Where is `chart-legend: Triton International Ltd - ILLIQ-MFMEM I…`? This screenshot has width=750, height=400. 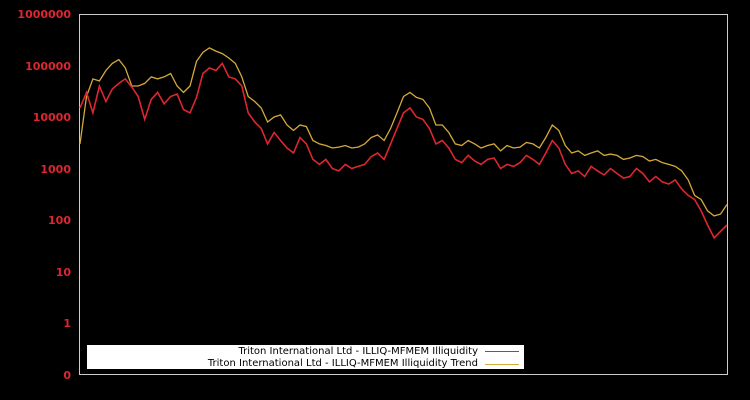
chart-legend: Triton International Ltd - ILLIQ-MFMEM I… is located at coordinates (305, 357).